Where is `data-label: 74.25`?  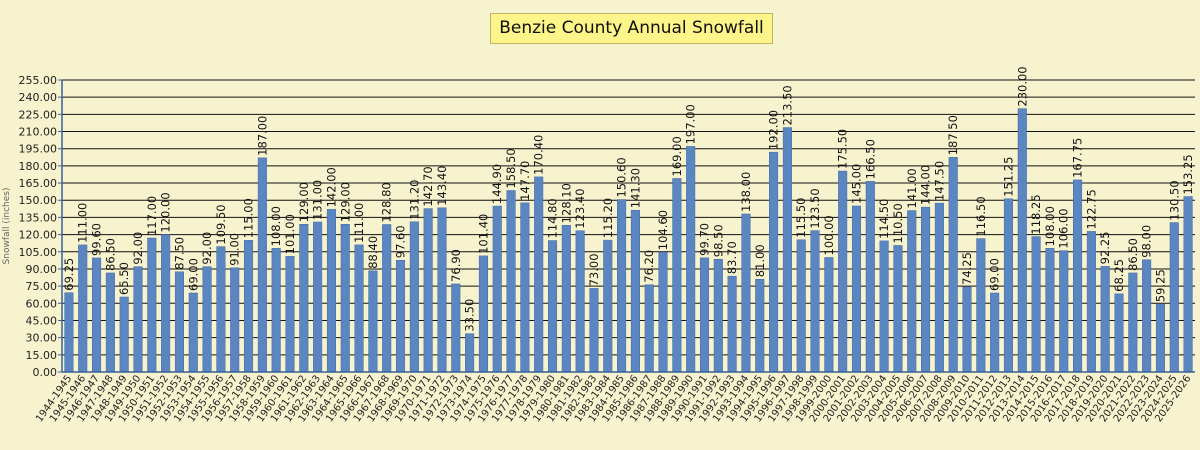
data-label: 74.25 is located at coordinates (967, 268).